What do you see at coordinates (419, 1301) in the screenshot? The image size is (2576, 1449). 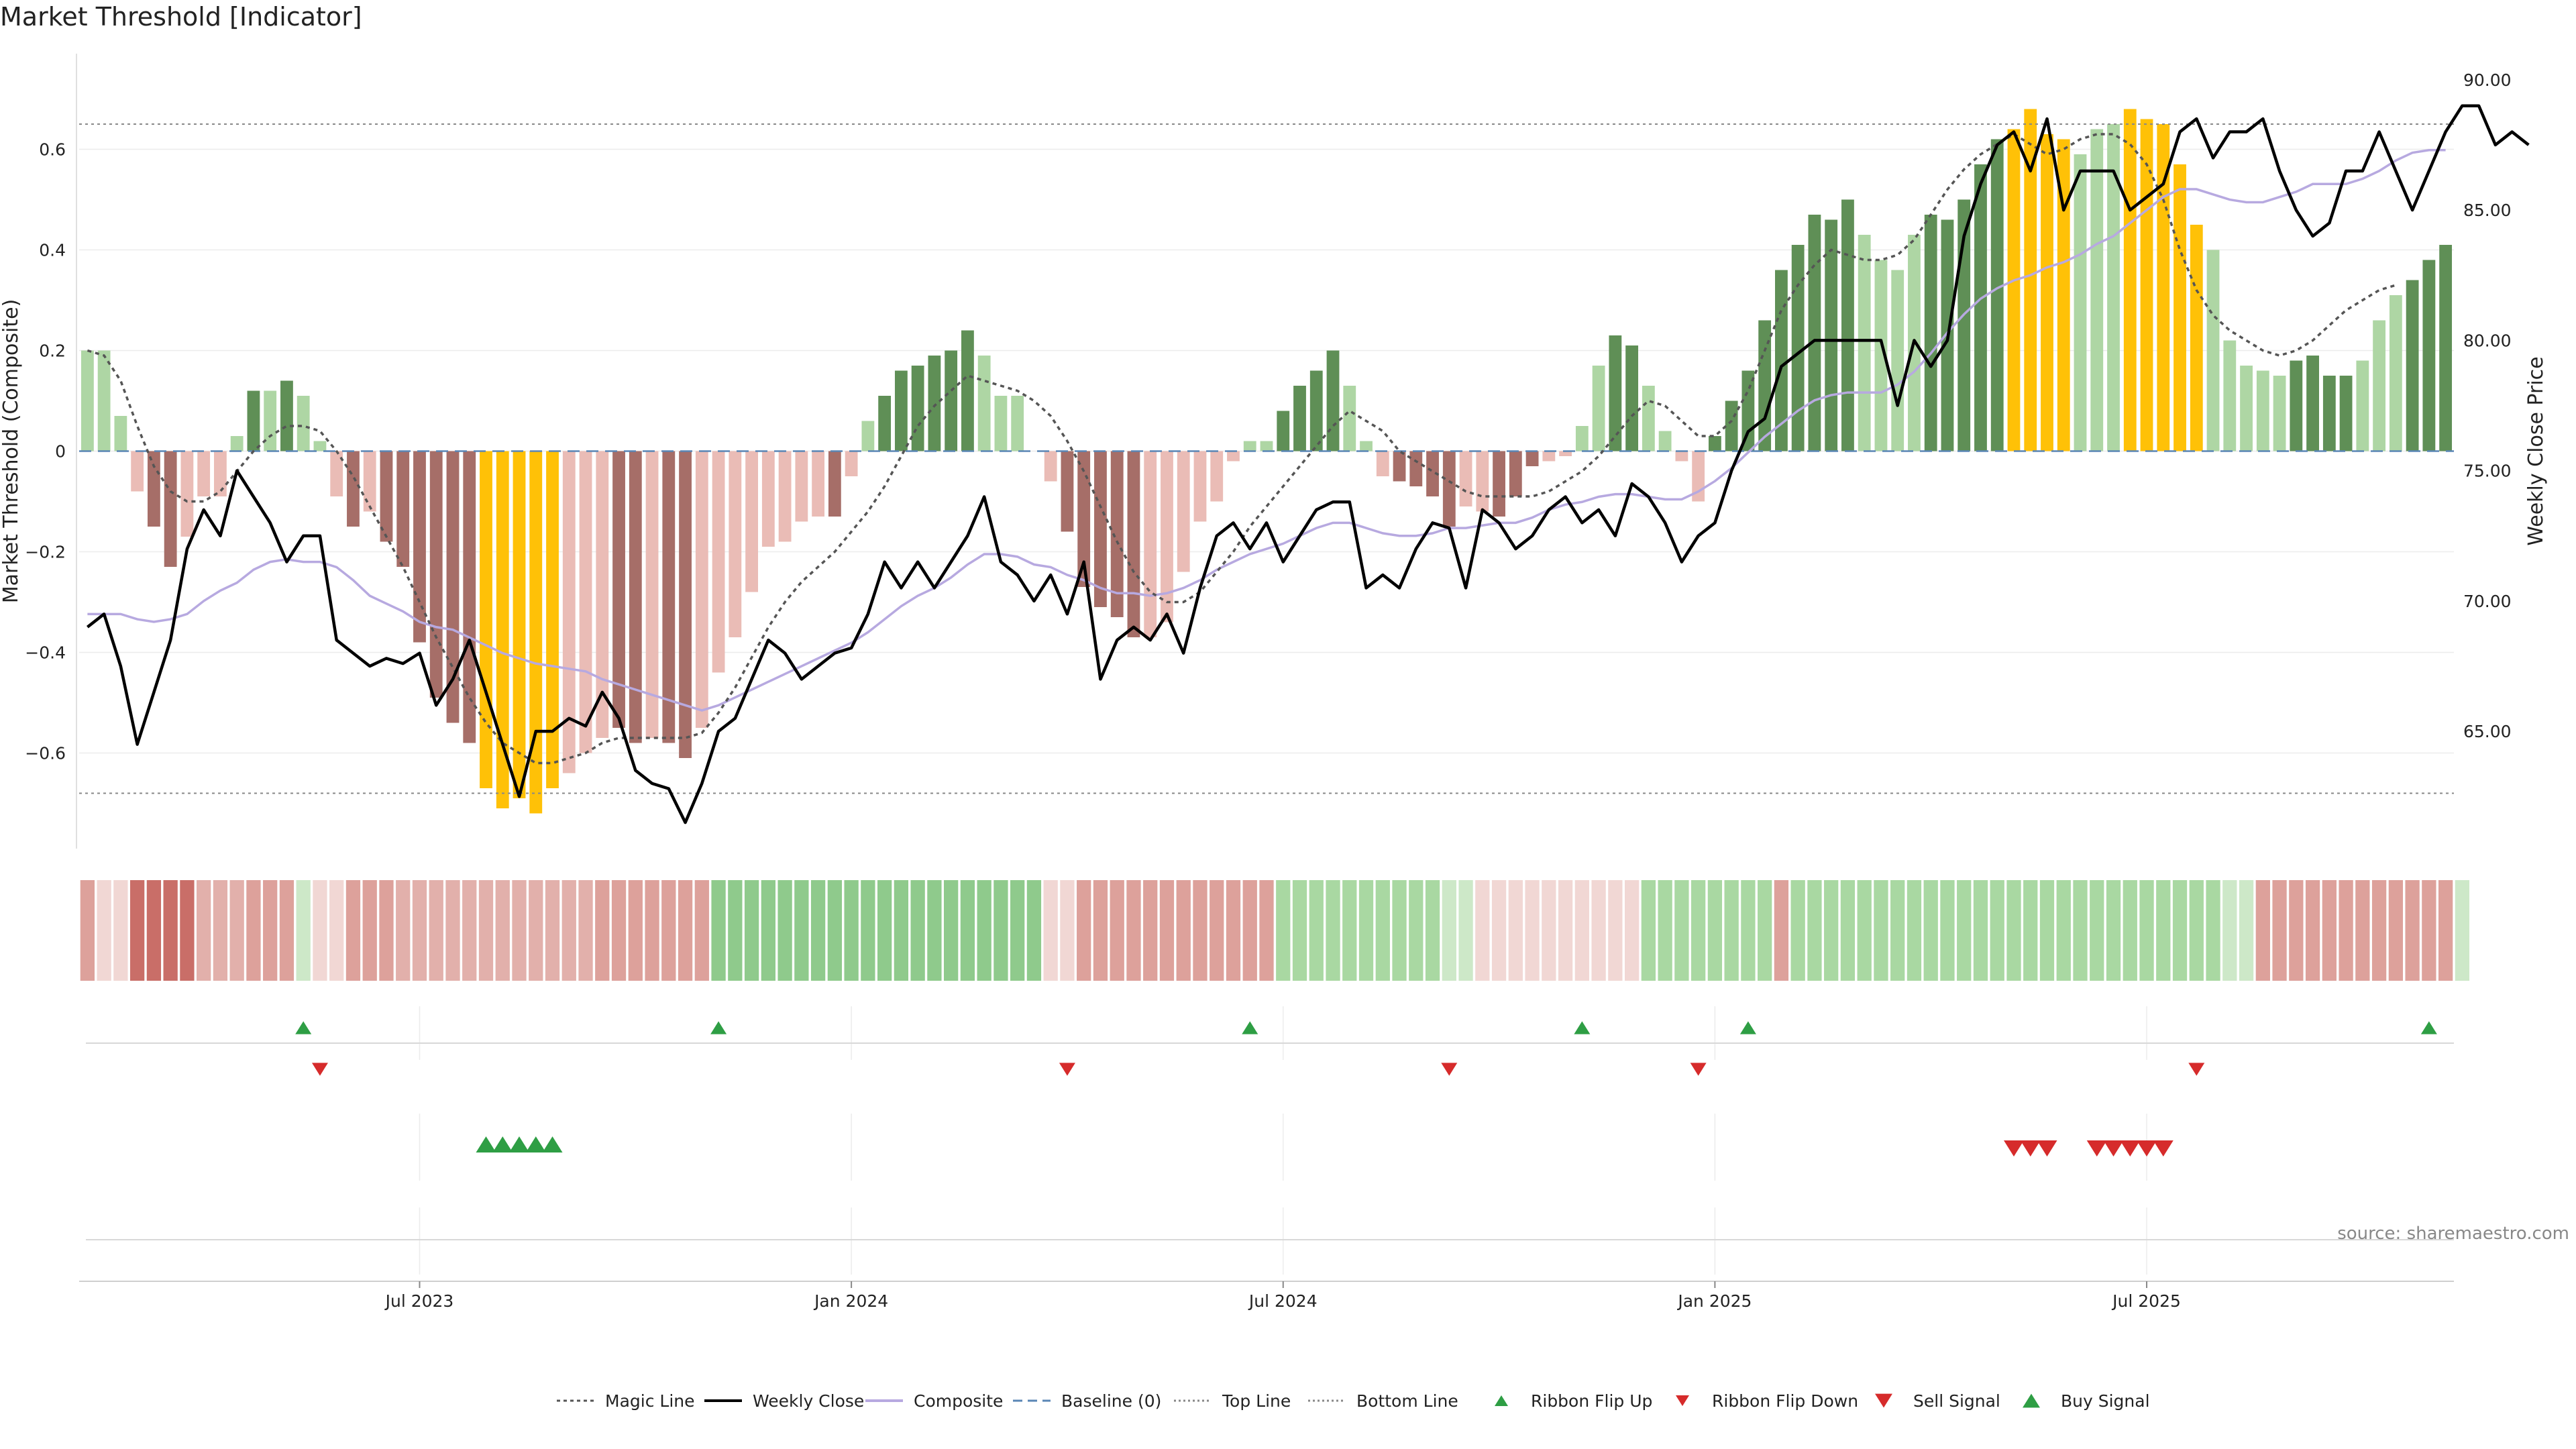 I see `x-tick-label: Jul 2023` at bounding box center [419, 1301].